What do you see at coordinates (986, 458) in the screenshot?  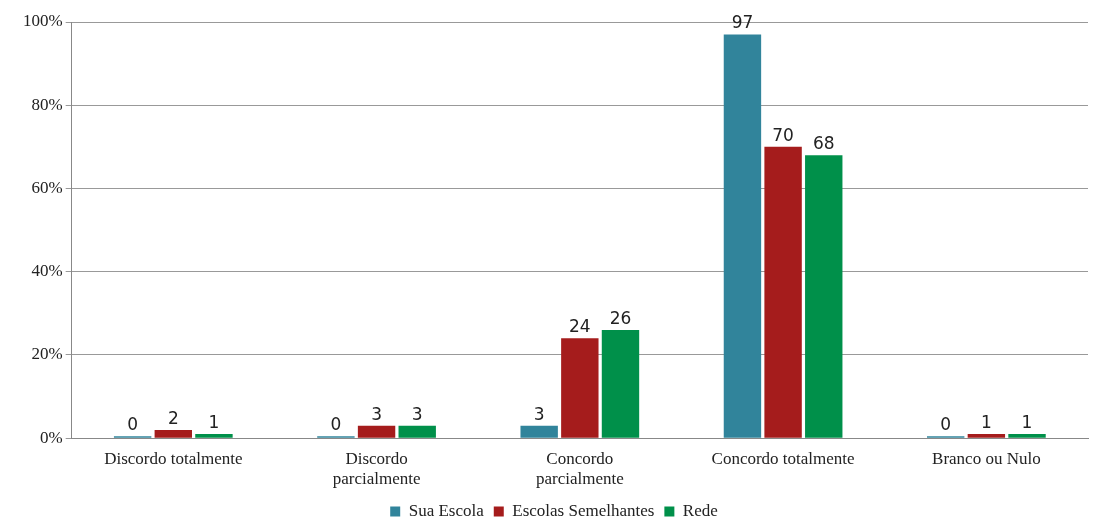 I see `x-tick-label: Branco ou Nulo` at bounding box center [986, 458].